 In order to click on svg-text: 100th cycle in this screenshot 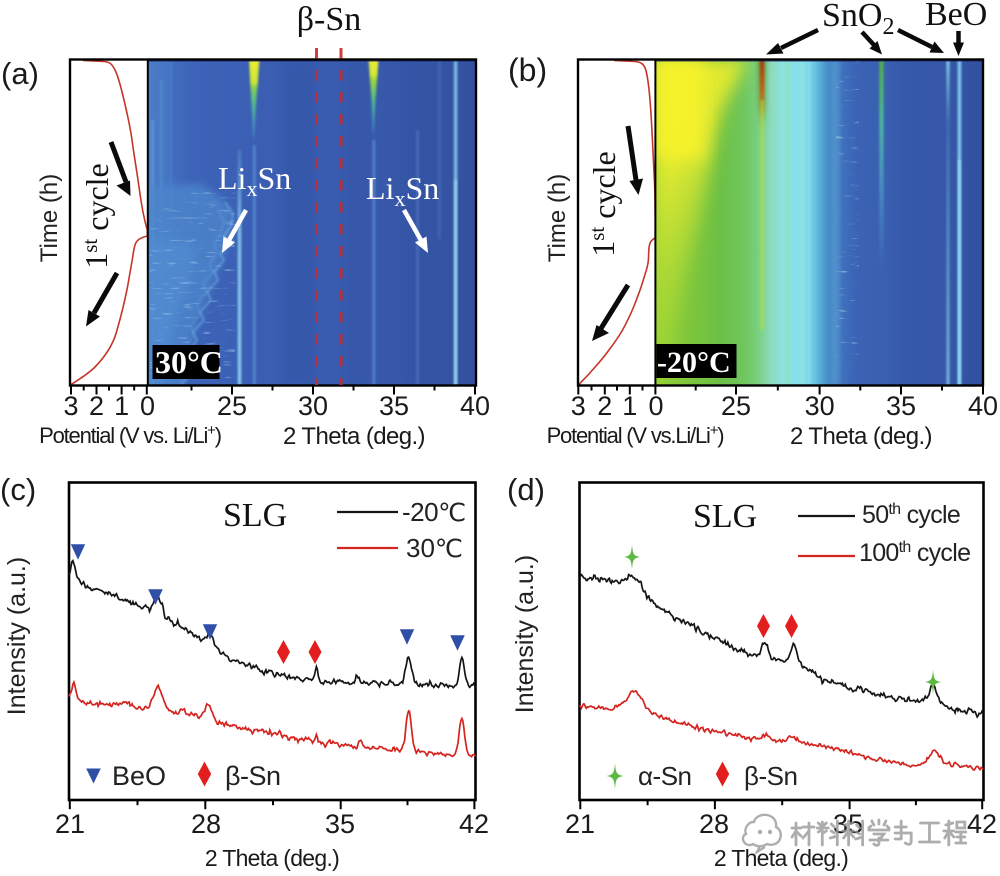, I will do `click(914, 553)`.